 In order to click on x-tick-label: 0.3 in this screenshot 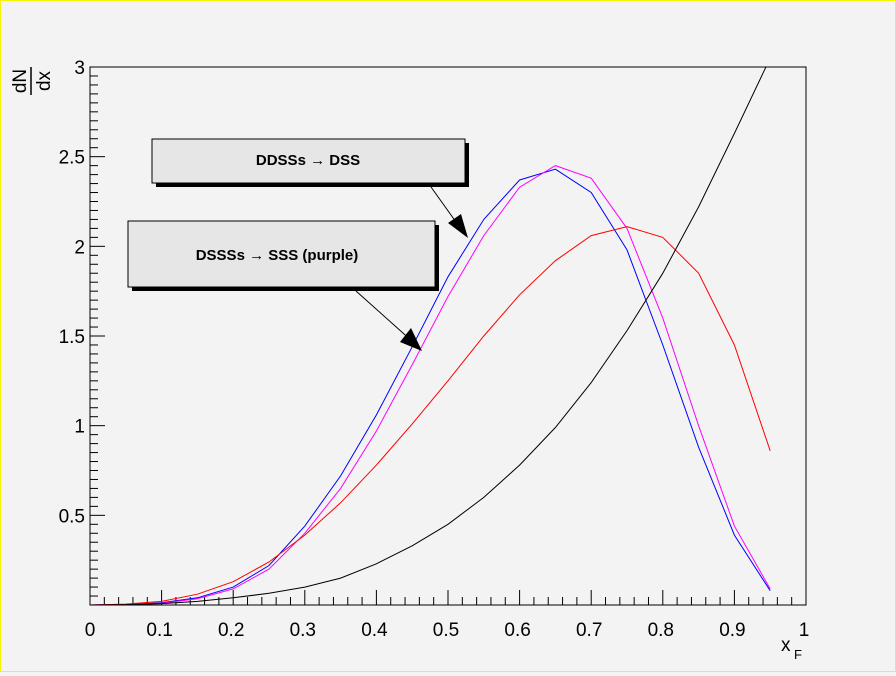, I will do `click(303, 630)`.